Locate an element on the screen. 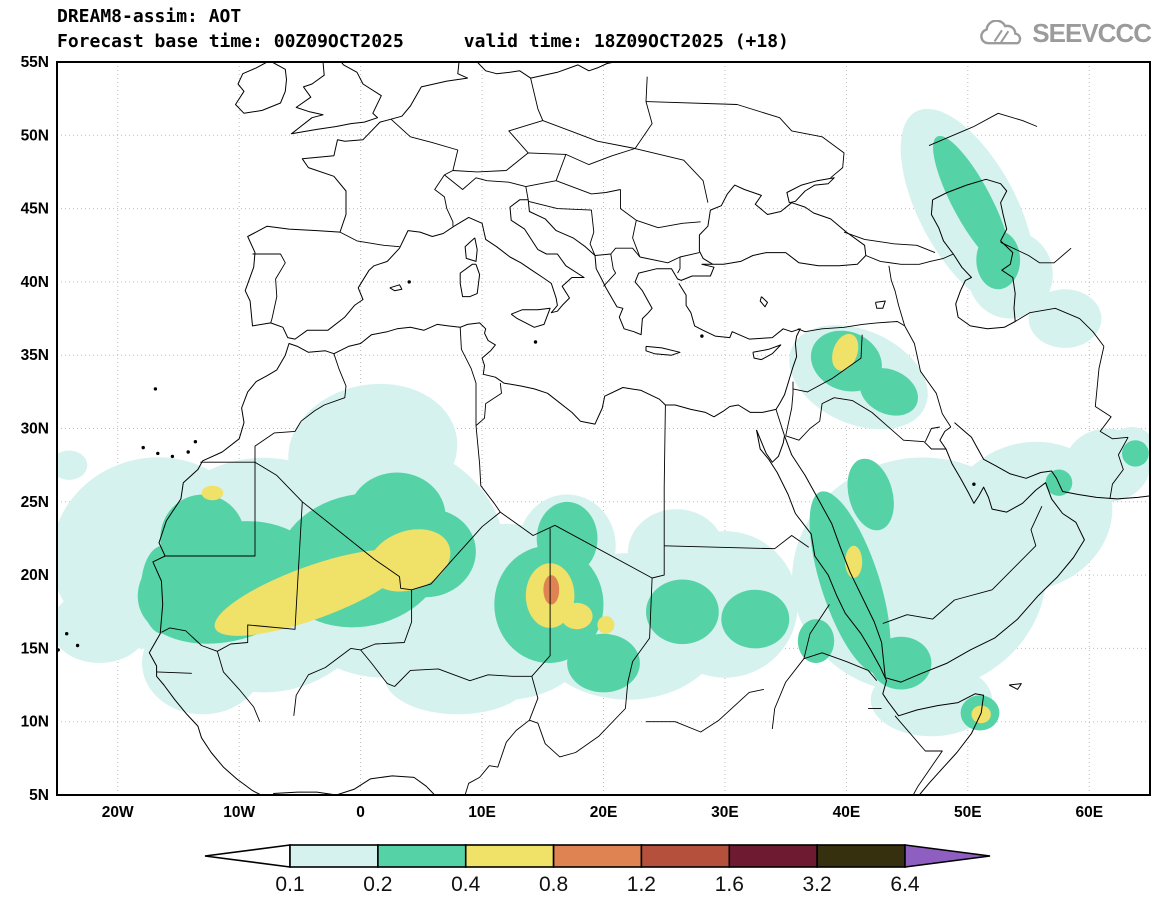 This screenshot has width=1165, height=905. colorbar-arrow-right is located at coordinates (947, 856).